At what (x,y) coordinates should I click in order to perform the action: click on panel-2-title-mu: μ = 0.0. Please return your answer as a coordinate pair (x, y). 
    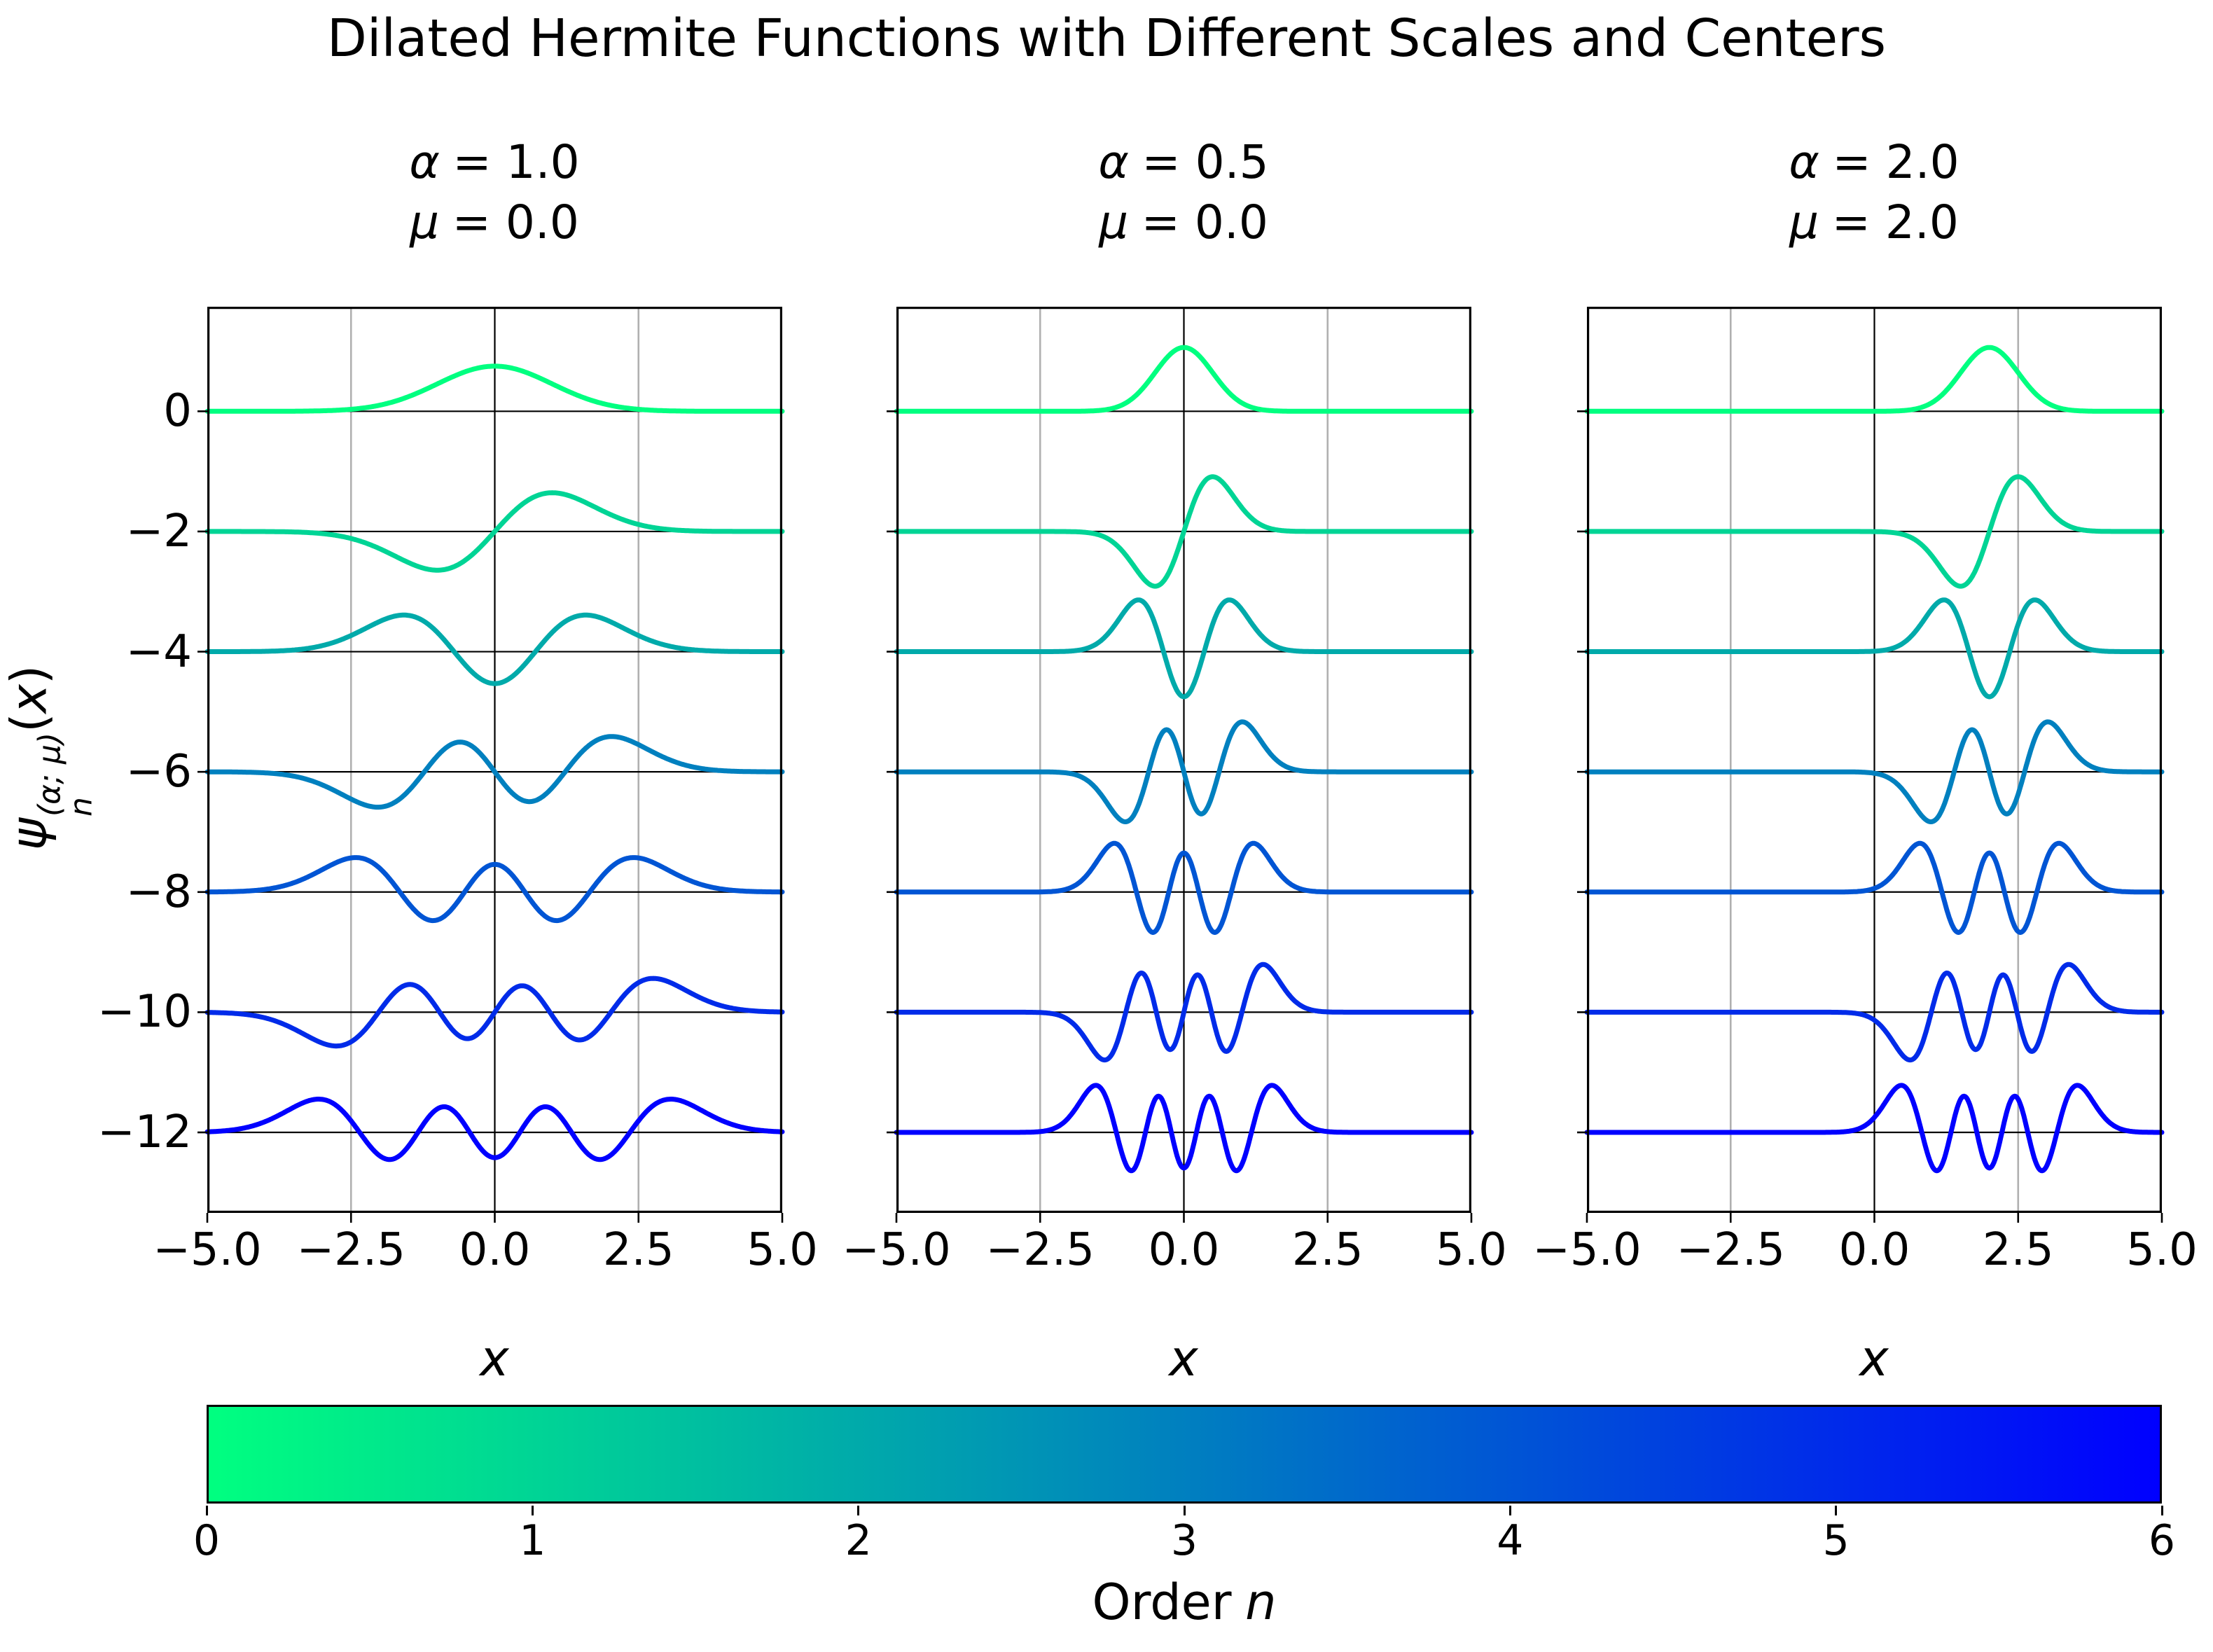
    Looking at the image, I should click on (1183, 223).